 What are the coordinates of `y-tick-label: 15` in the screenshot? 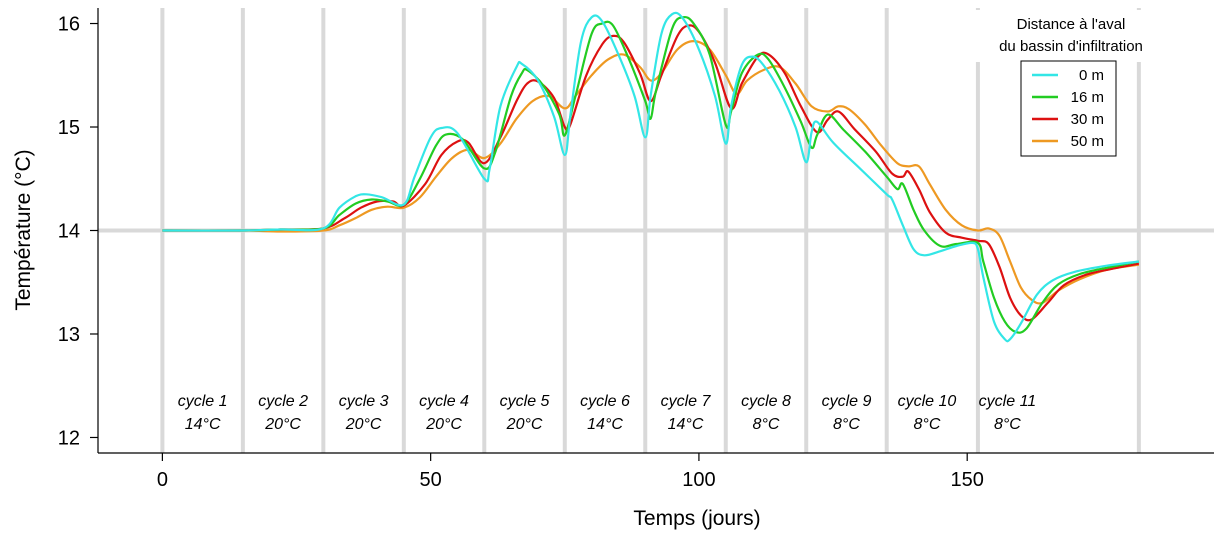 It's located at (69, 128).